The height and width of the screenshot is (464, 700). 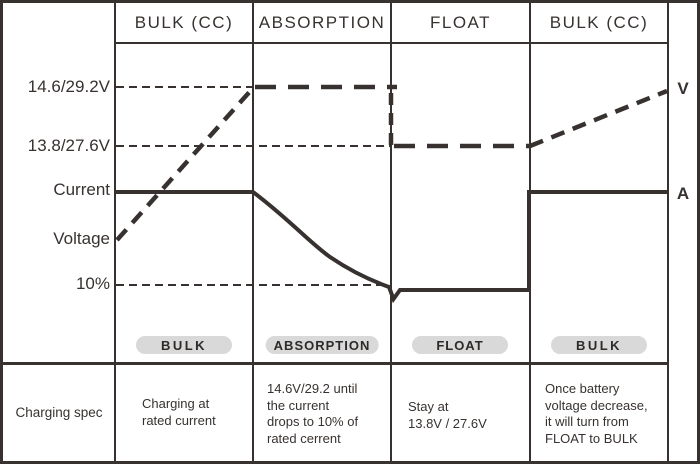 I want to click on spec-cell-bulk-1: Charging at rated current, so click(x=179, y=412).